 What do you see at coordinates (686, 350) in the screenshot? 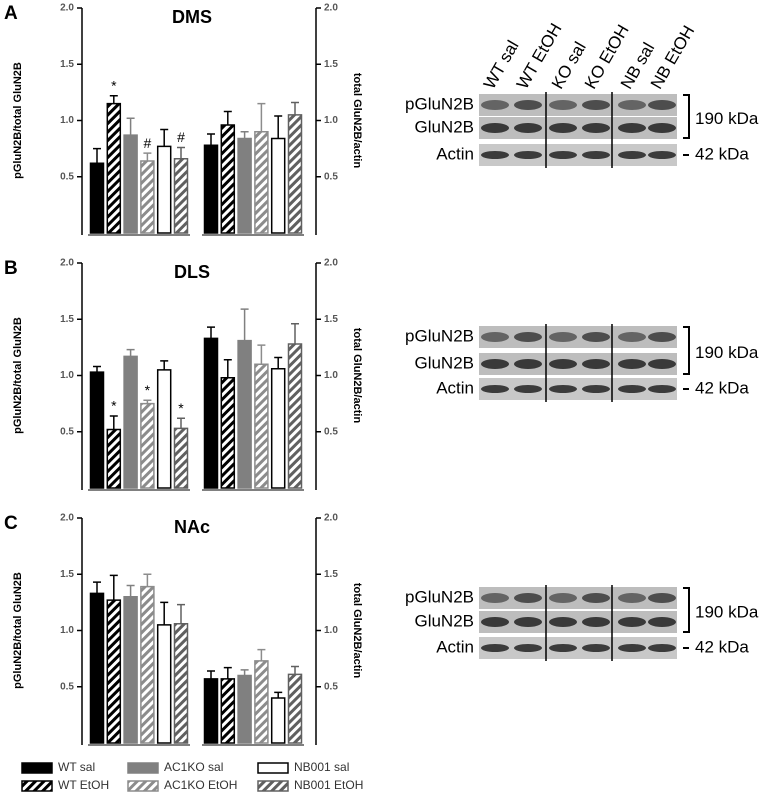
I see `kda-bracket` at bounding box center [686, 350].